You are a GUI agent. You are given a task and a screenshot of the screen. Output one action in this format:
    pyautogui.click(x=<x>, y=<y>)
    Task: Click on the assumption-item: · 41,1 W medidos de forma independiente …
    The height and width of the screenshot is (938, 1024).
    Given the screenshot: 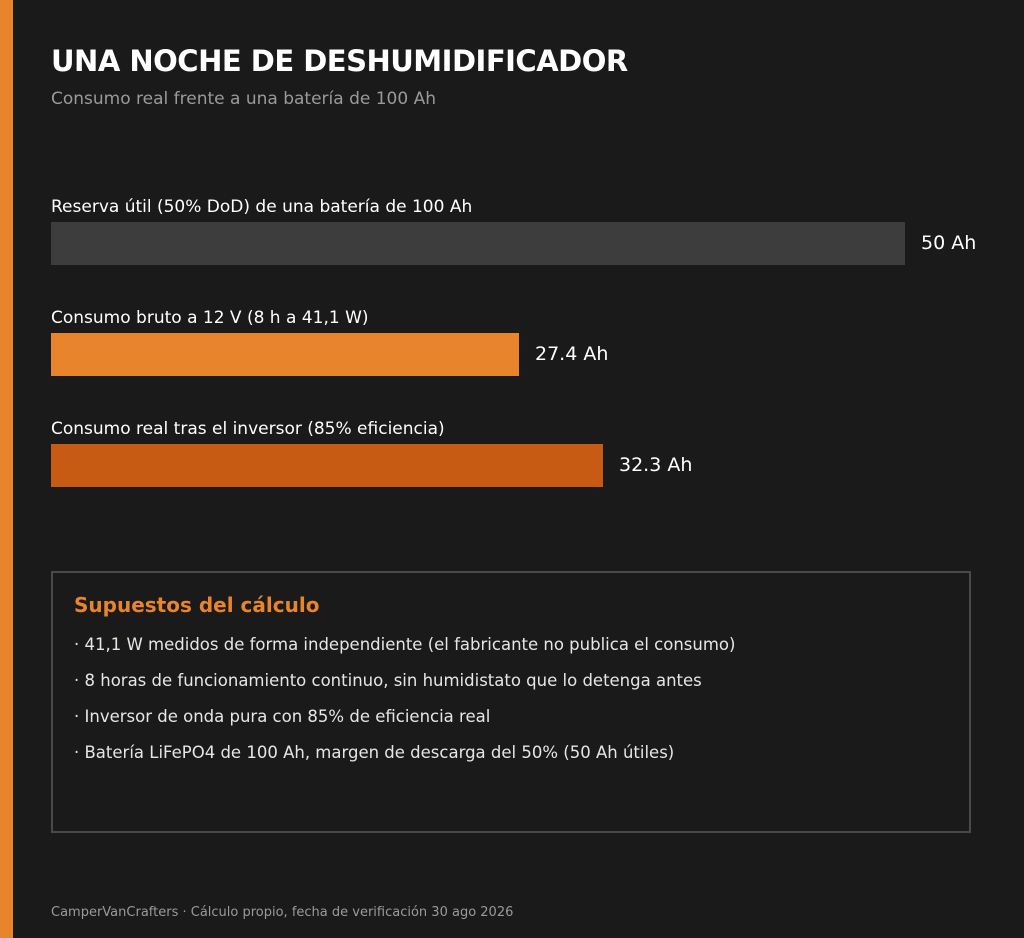 What is the action you would take?
    pyautogui.click(x=405, y=644)
    